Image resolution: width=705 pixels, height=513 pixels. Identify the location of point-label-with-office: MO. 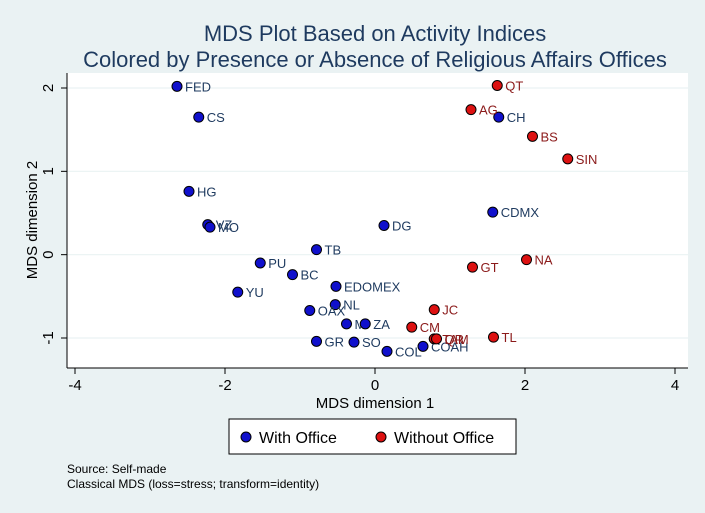
(228, 227).